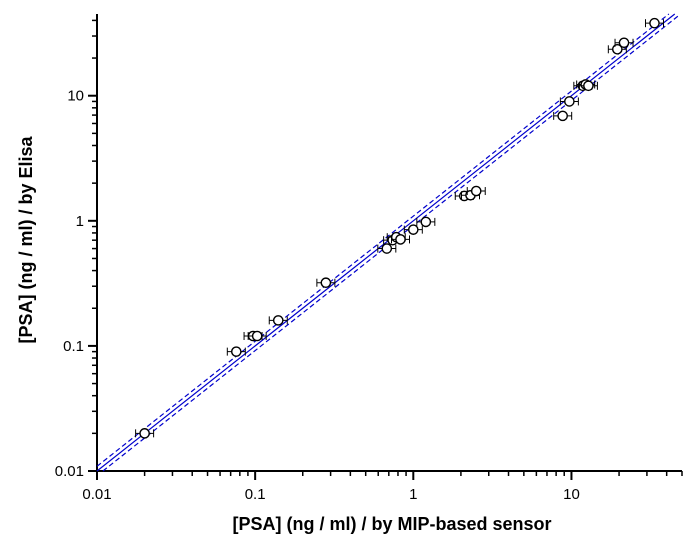 This screenshot has height=540, width=685. What do you see at coordinates (73, 346) in the screenshot?
I see `y-tick-label: 0.1` at bounding box center [73, 346].